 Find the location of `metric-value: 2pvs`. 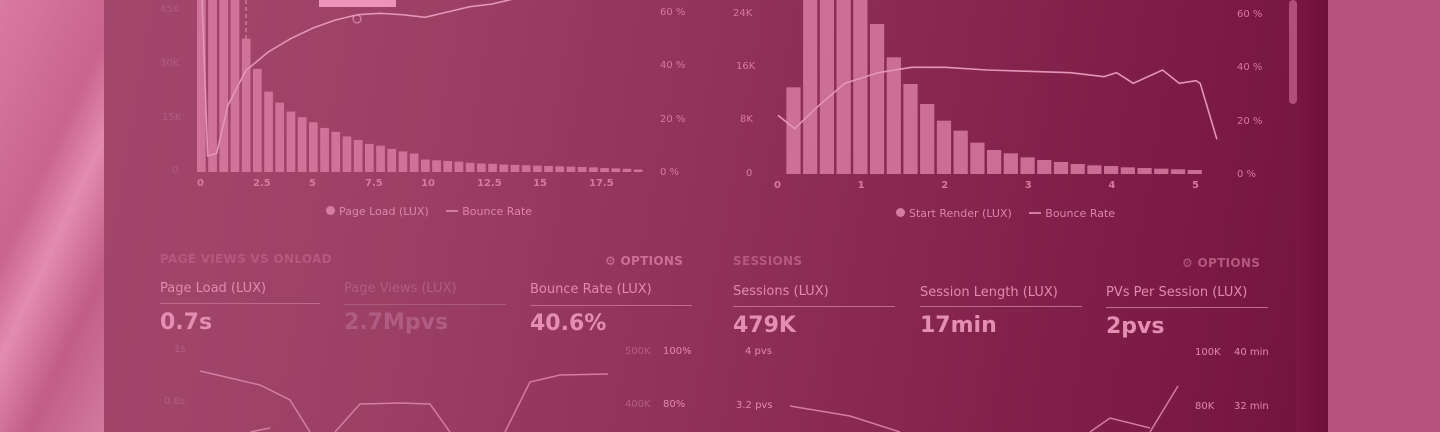

metric-value: 2pvs is located at coordinates (1135, 326).